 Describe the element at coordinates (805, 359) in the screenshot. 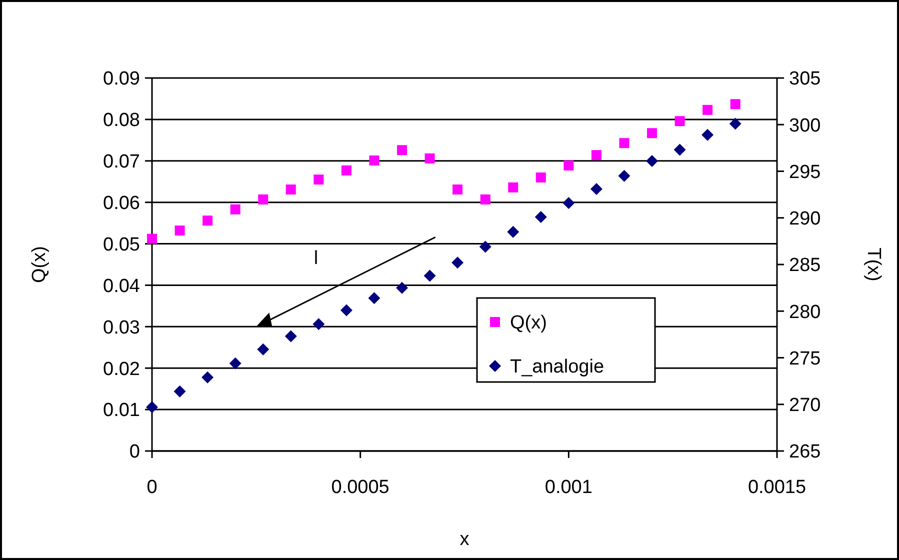

I see `y2-tick-label: 275` at that location.